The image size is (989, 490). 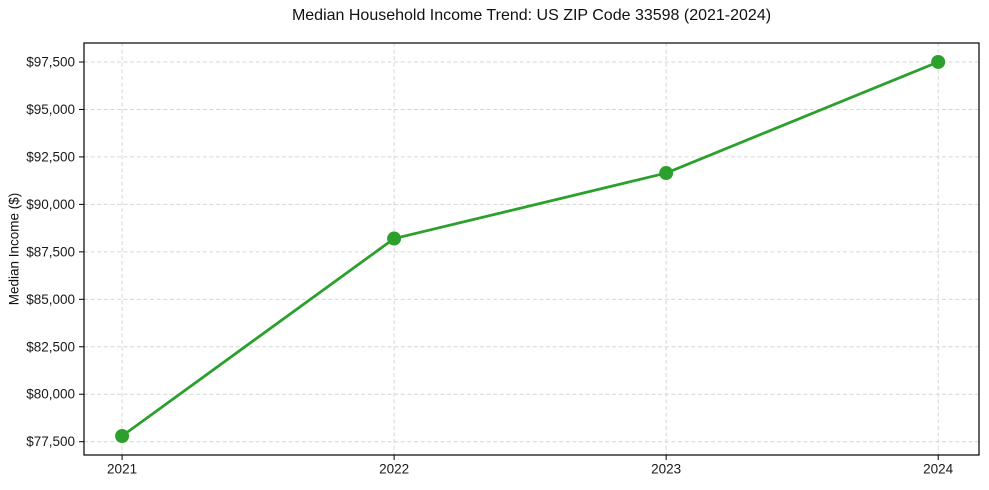 What do you see at coordinates (122, 436) in the screenshot?
I see `data-point-2021` at bounding box center [122, 436].